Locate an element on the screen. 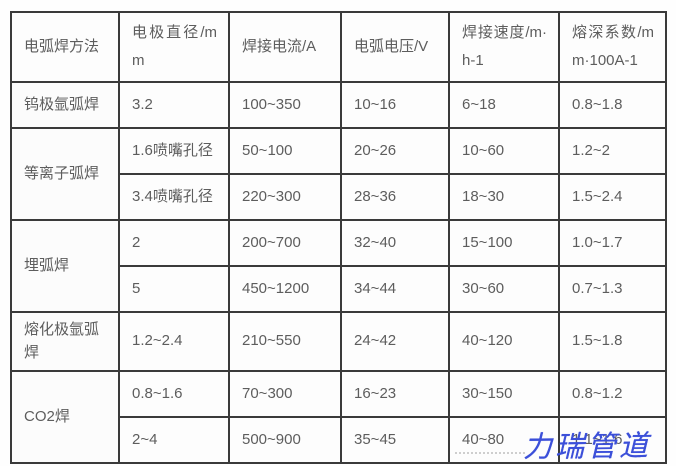 This screenshot has height=466, width=676. col-header-current: 焊接电流/A is located at coordinates (285, 47).